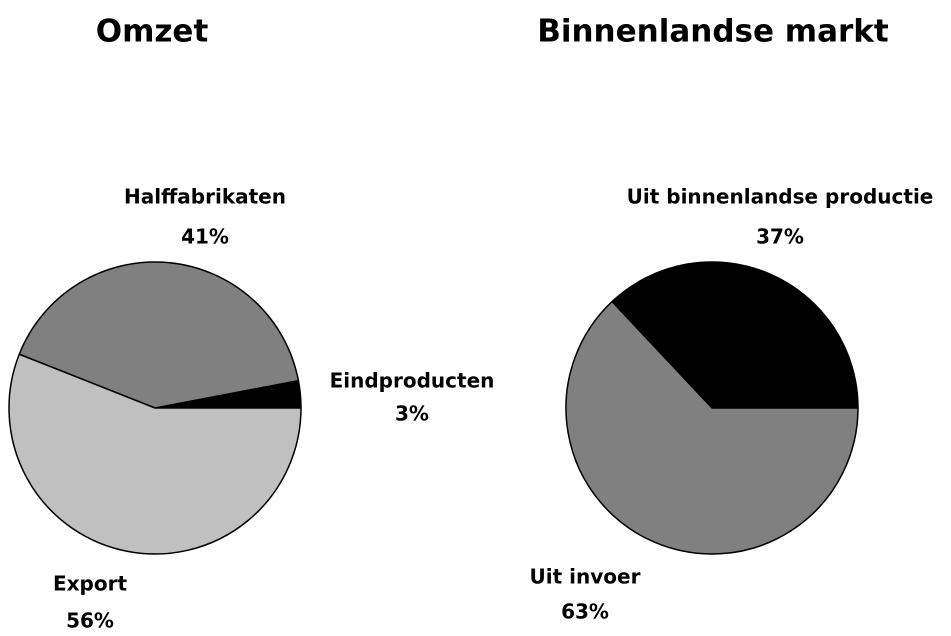 The width and height of the screenshot is (951, 636). Describe the element at coordinates (713, 32) in the screenshot. I see `chart-title: Binnenlandse markt` at that location.